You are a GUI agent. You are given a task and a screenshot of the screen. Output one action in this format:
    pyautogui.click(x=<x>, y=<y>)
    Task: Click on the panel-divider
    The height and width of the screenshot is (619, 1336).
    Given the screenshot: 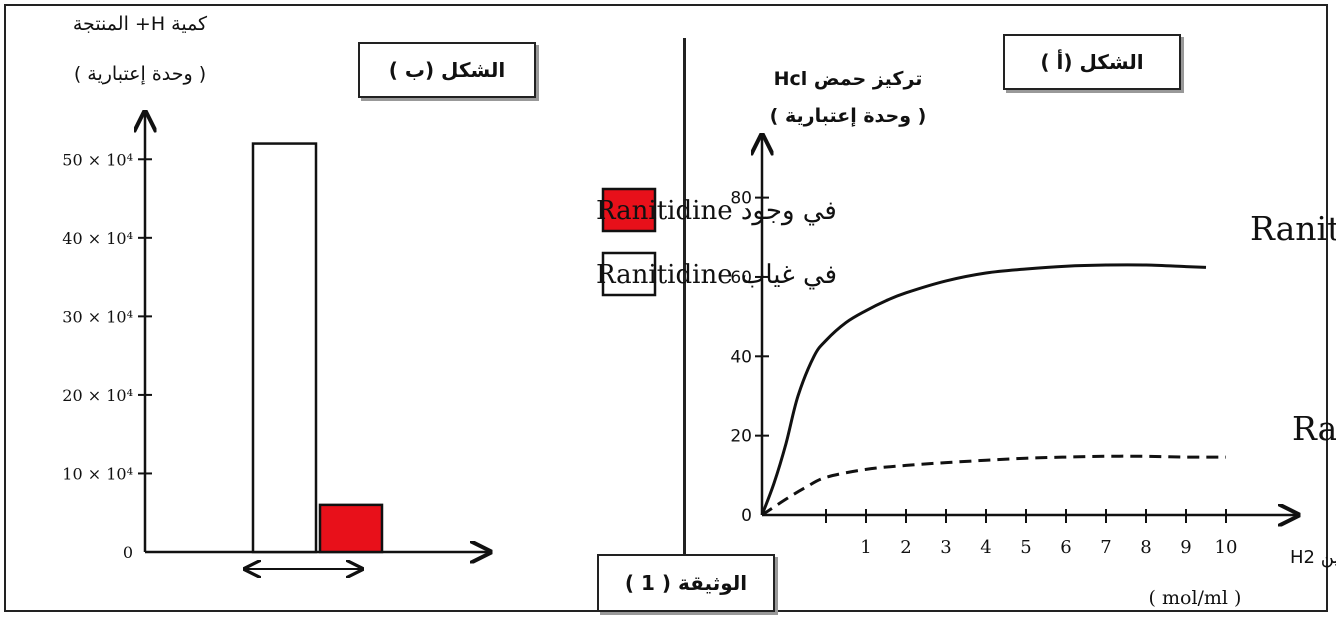 What is the action you would take?
    pyautogui.click(x=684, y=298)
    